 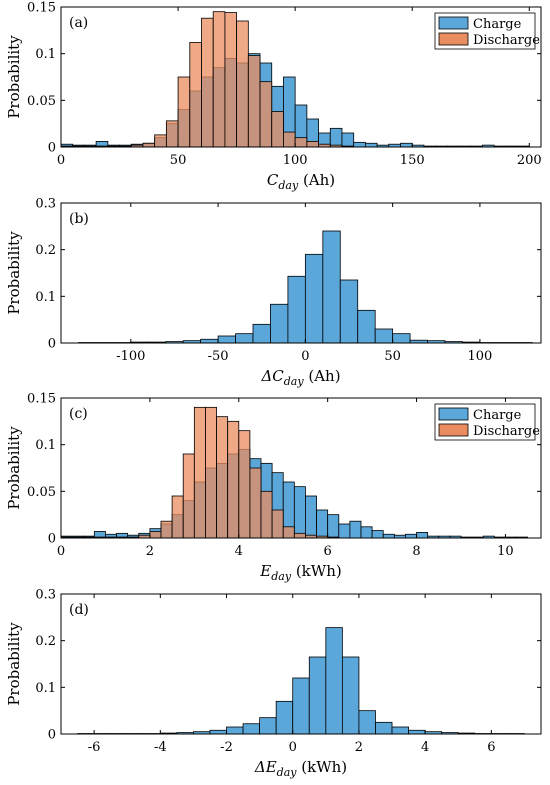 What do you see at coordinates (78, 23) in the screenshot?
I see `panel-label: (a)` at bounding box center [78, 23].